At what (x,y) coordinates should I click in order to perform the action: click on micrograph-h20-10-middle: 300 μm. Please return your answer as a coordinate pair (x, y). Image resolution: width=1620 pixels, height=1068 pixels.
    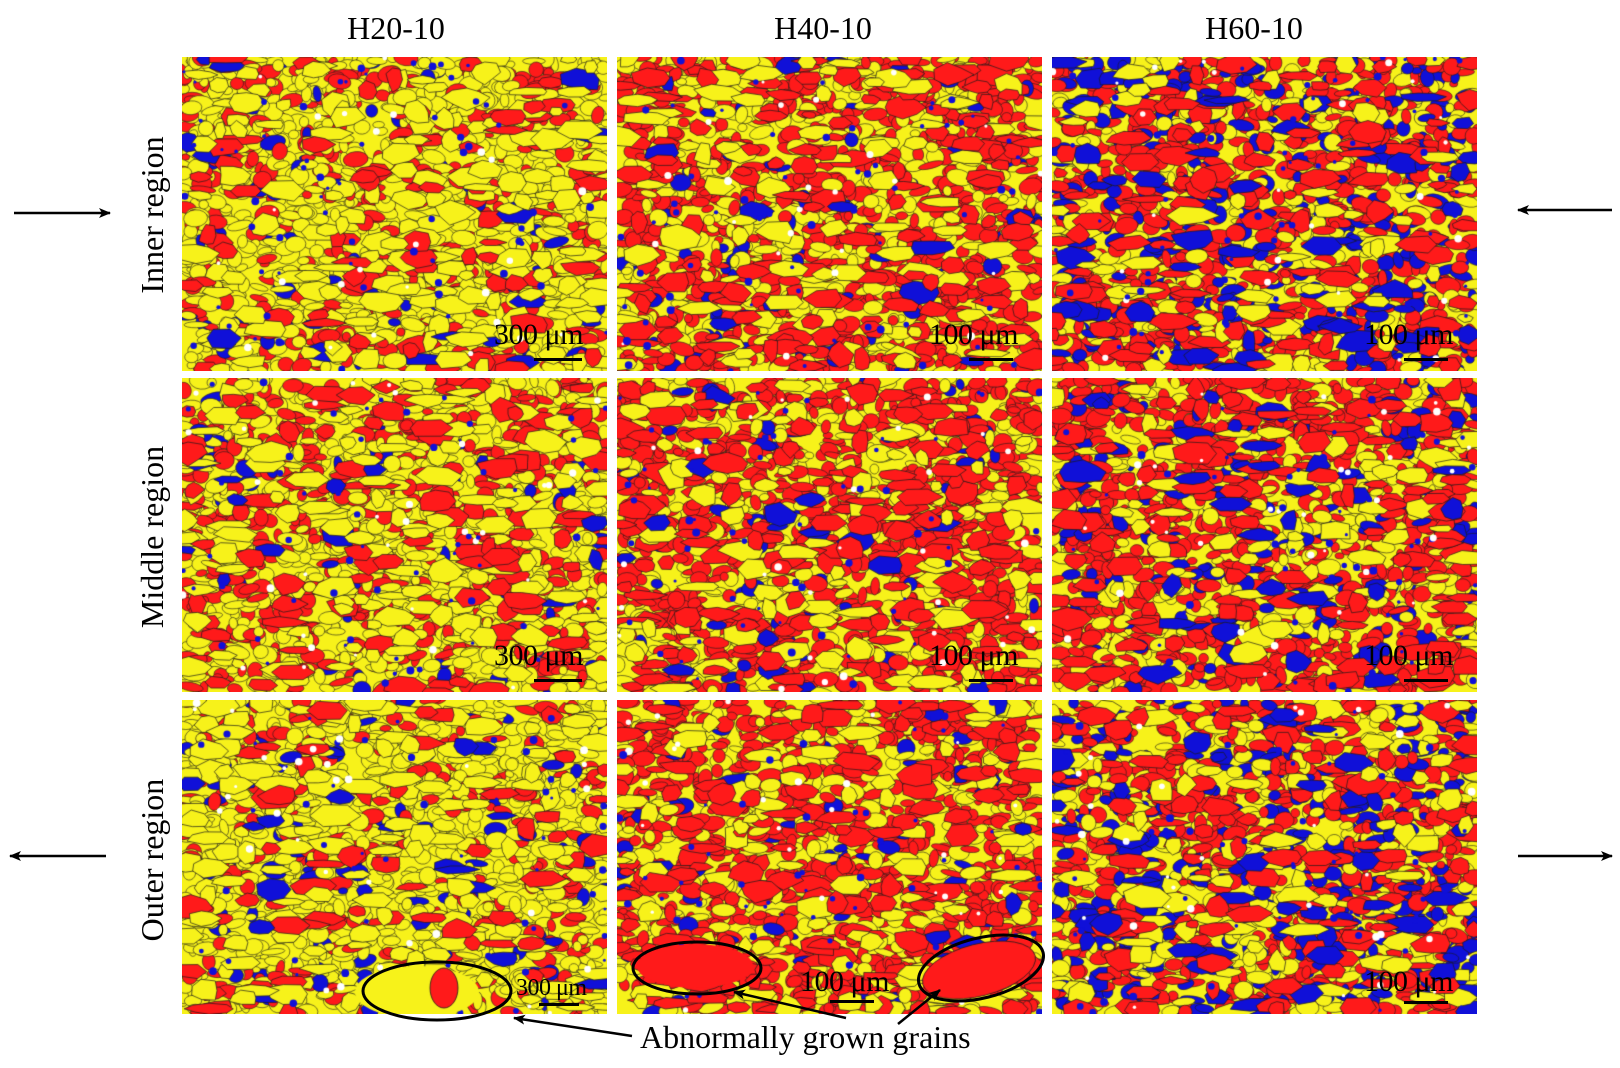
    Looking at the image, I should click on (394, 535).